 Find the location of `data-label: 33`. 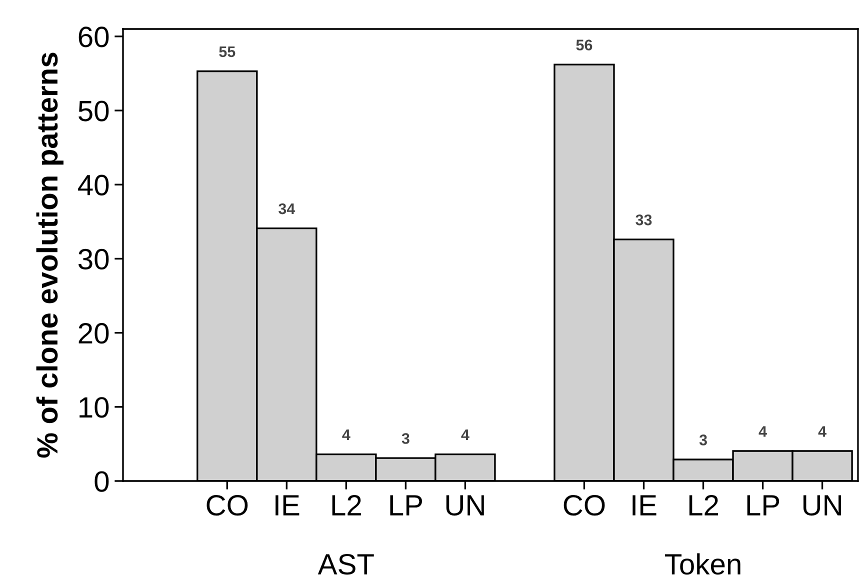

data-label: 33 is located at coordinates (644, 220).